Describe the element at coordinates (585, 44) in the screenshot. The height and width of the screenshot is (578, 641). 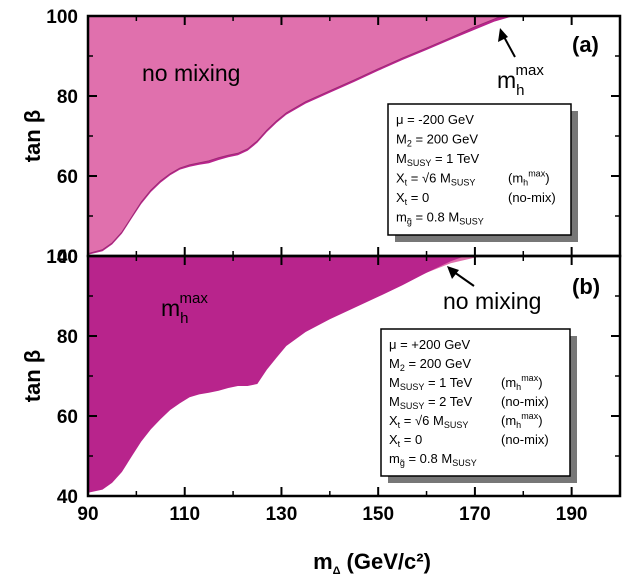
I see `panel-a-tag: (a)` at that location.